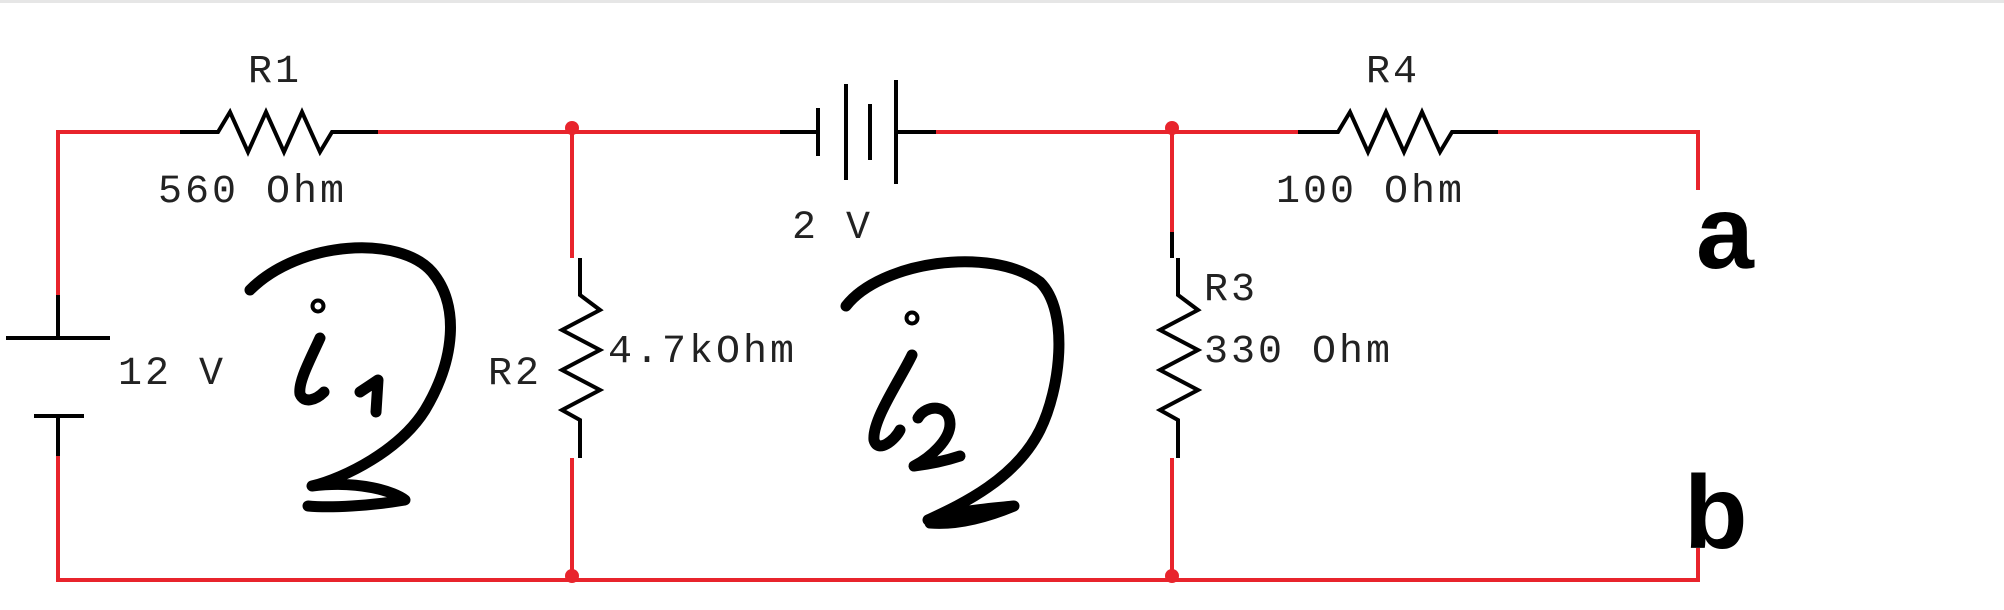 This screenshot has height=610, width=2004. Describe the element at coordinates (116, 375) in the screenshot. I see `voltage-source-12v: 12 V` at that location.